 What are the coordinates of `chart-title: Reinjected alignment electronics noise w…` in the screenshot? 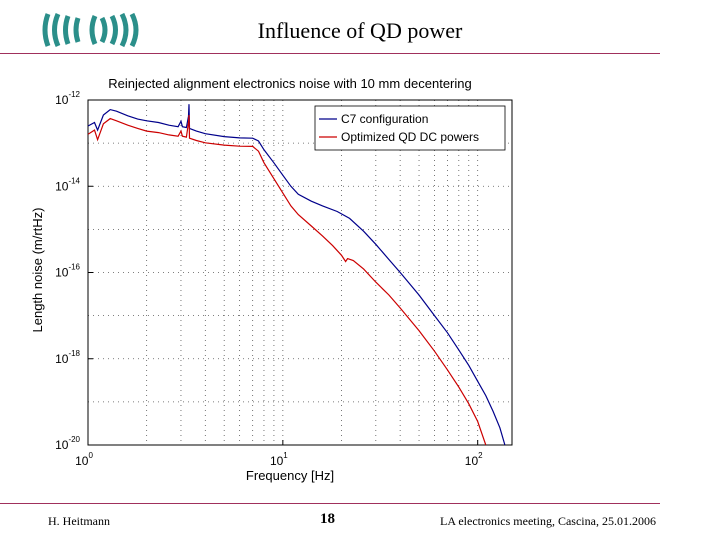 It's located at (289, 83).